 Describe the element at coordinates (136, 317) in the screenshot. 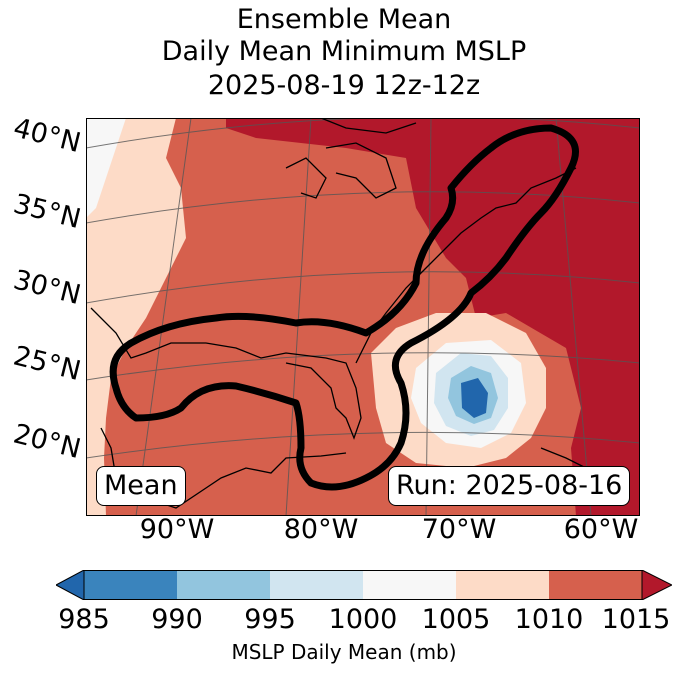

I see `field-1005-west` at that location.